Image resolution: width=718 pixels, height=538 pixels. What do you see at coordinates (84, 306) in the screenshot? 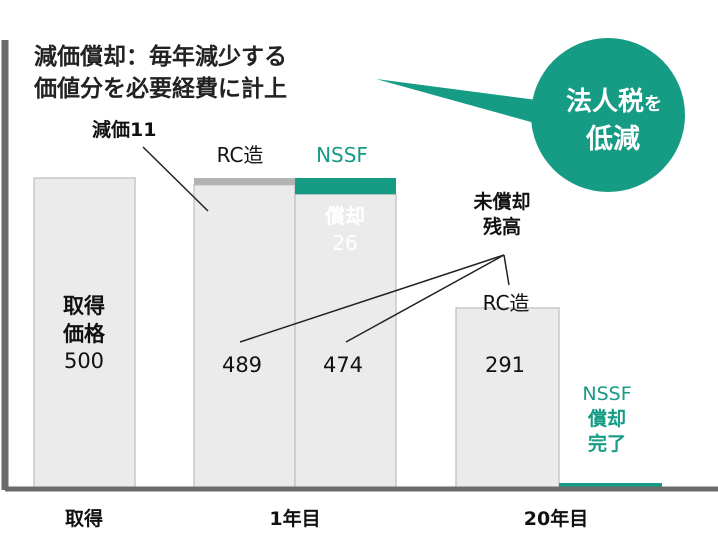
I see `acquisition-label-line-1: 取得` at bounding box center [84, 306].